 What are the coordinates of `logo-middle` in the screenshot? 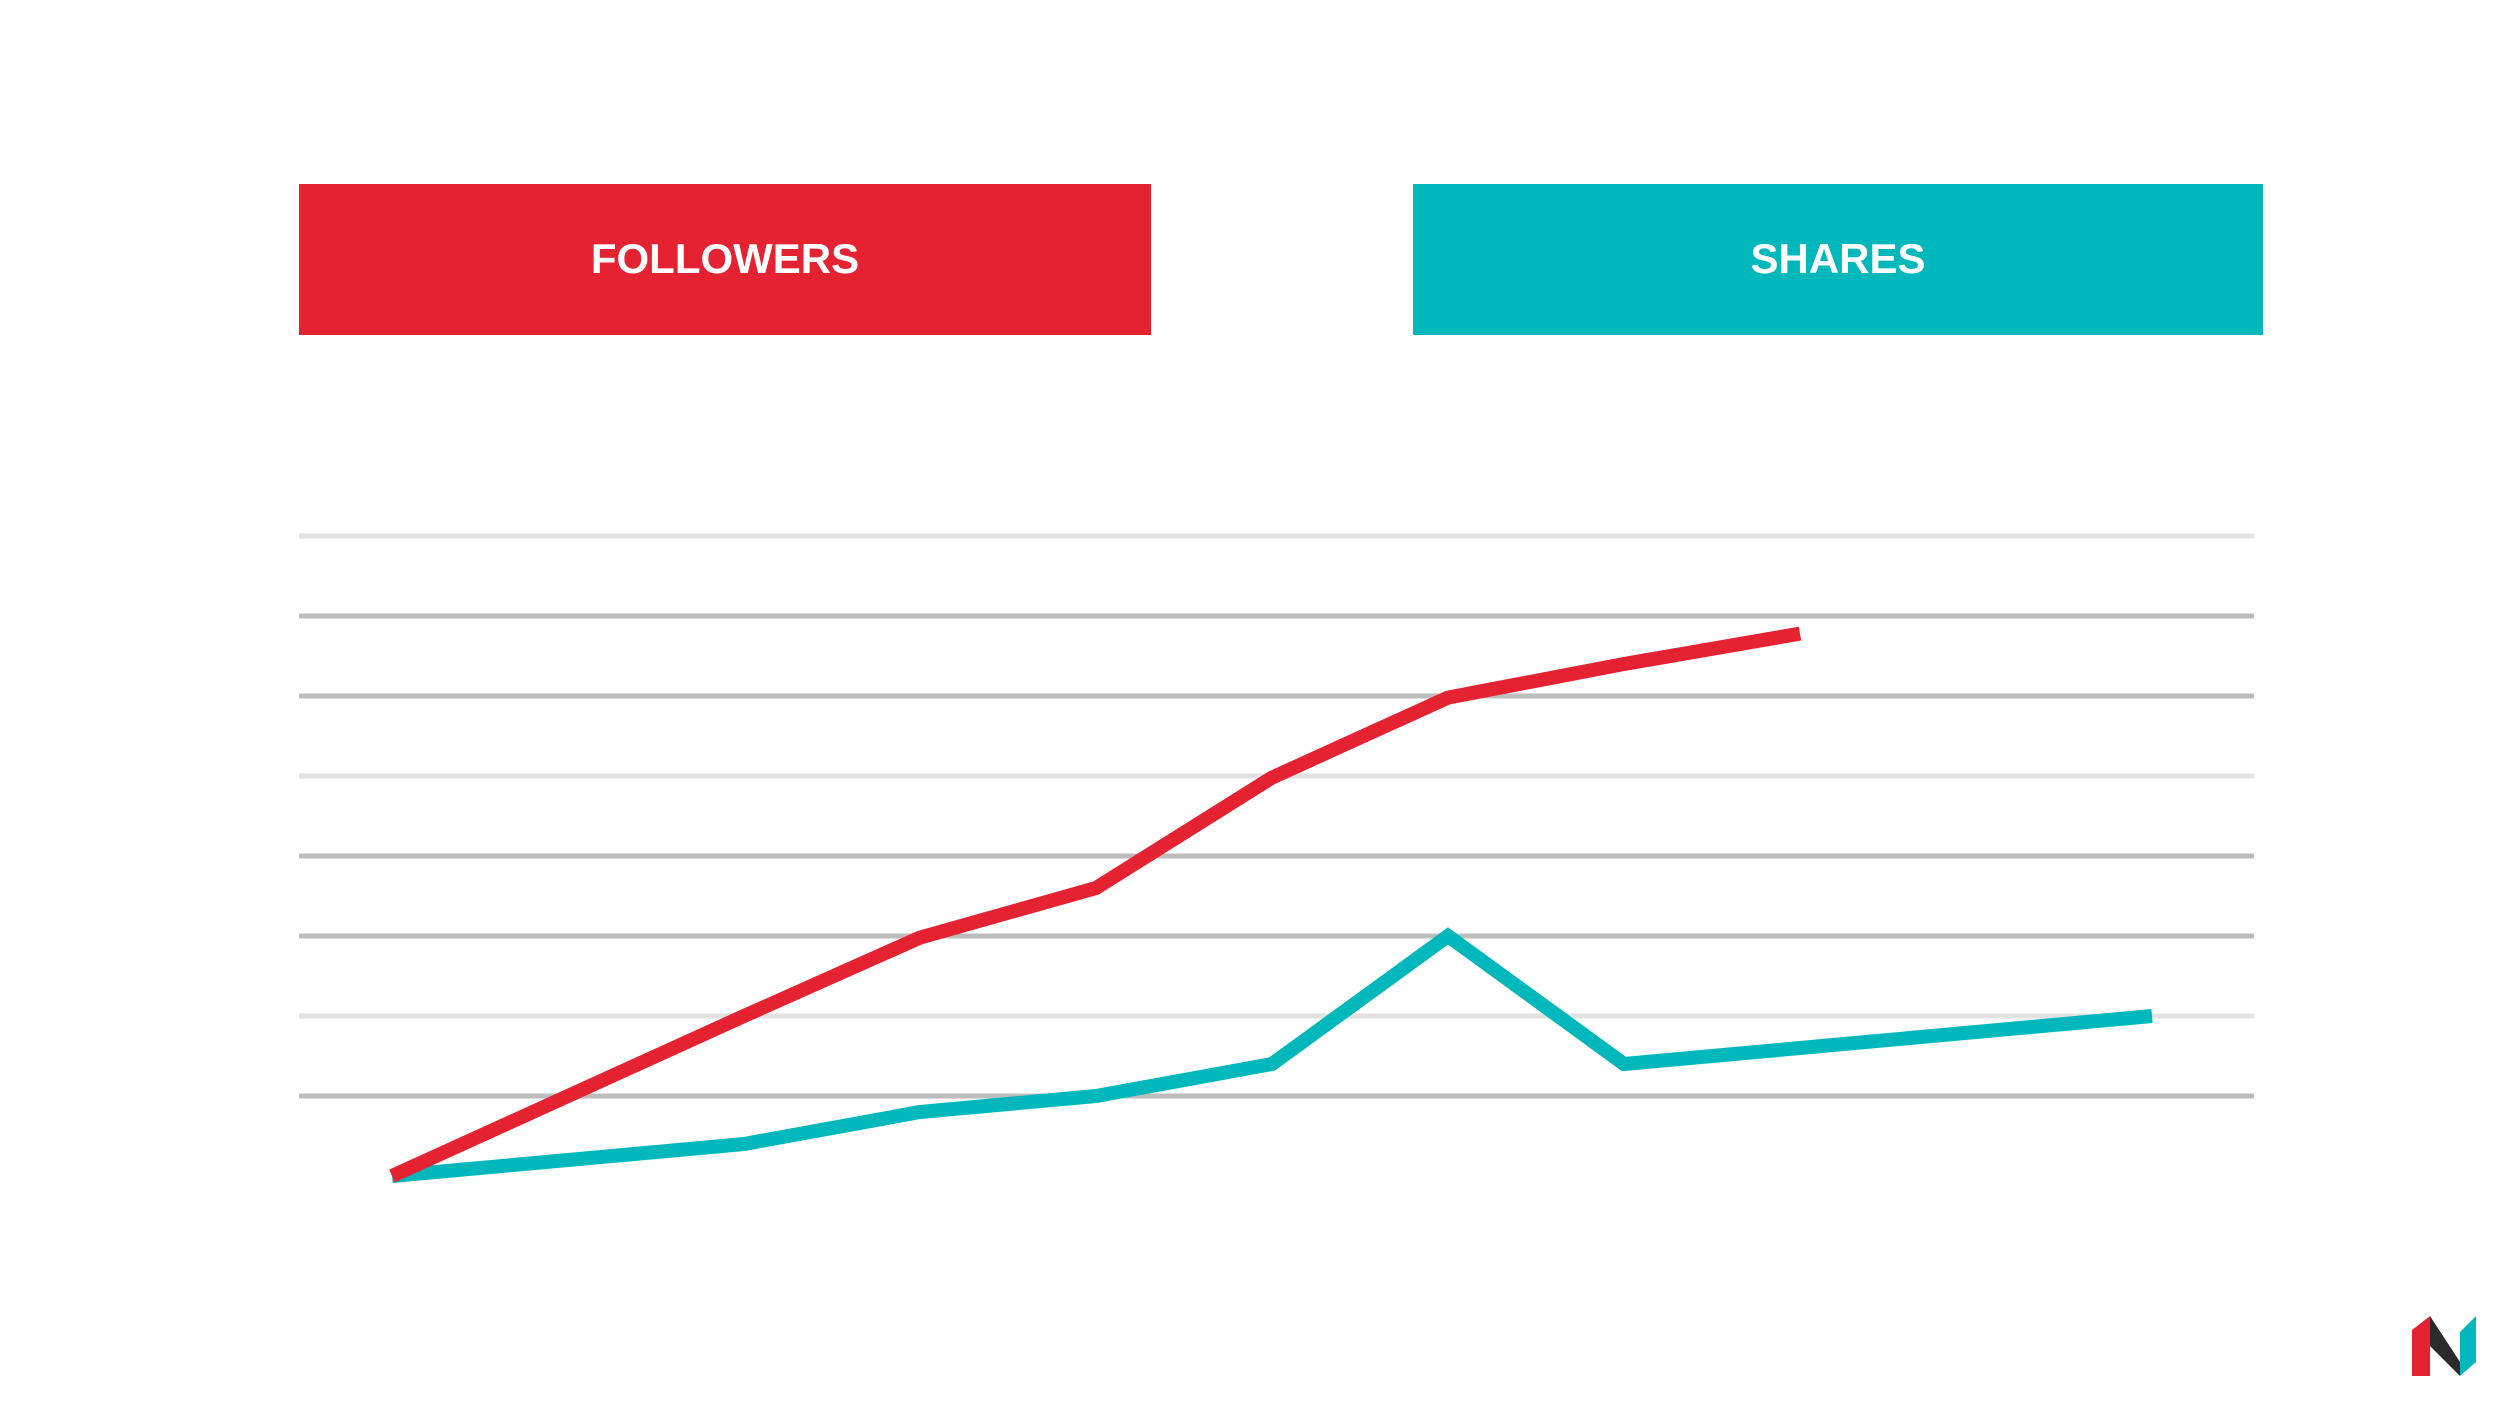 It's located at (2445, 1346).